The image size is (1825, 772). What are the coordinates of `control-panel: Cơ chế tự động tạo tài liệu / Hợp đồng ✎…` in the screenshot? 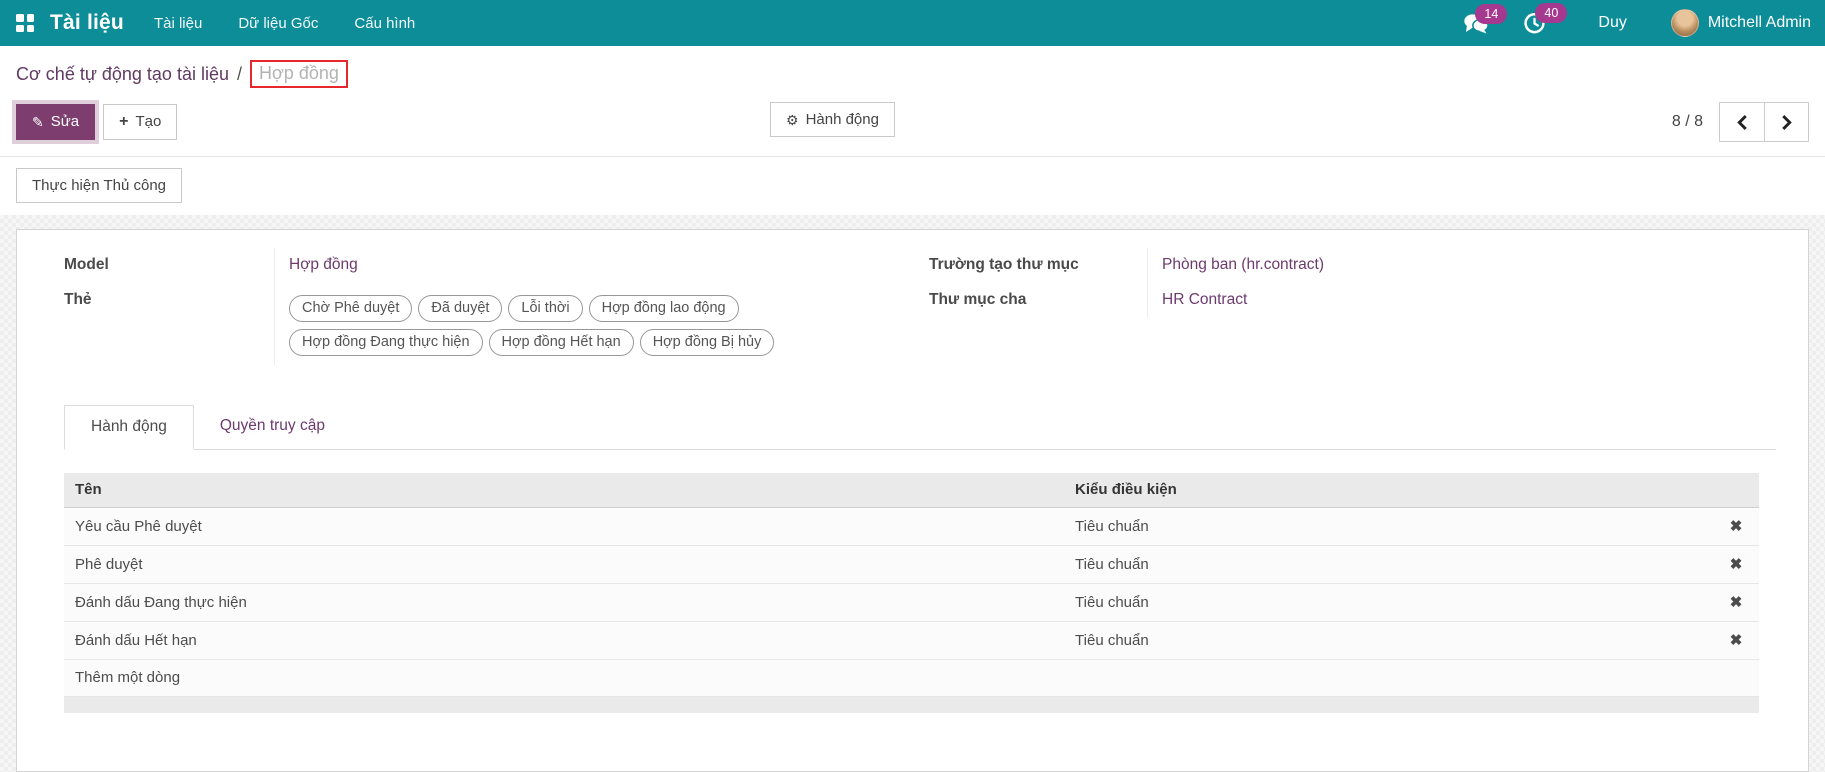 It's located at (912, 101).